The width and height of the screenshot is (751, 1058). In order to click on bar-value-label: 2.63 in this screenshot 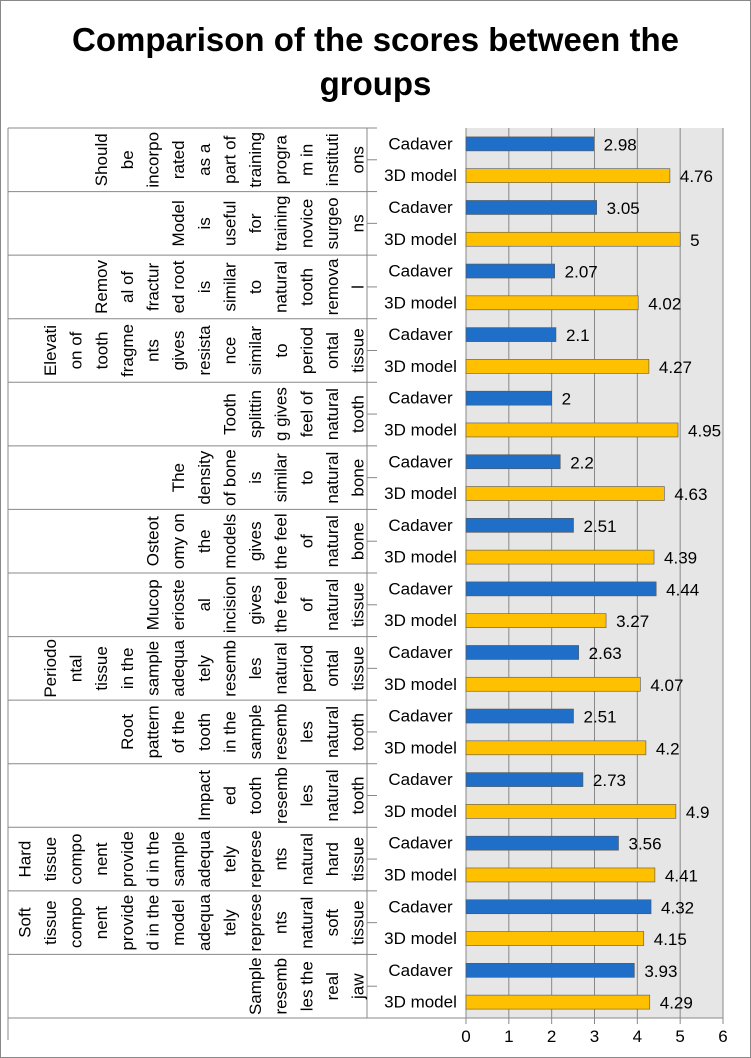, I will do `click(605, 653)`.